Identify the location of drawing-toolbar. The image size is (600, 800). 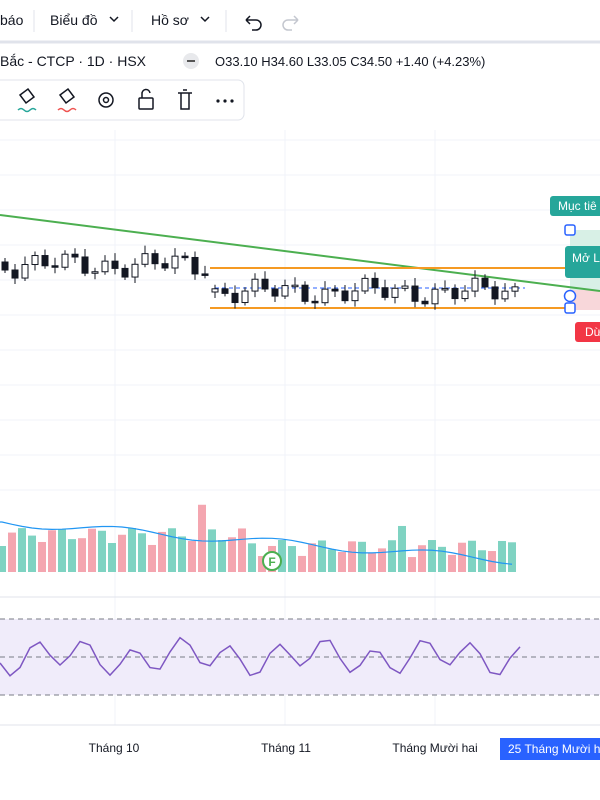
(122, 100).